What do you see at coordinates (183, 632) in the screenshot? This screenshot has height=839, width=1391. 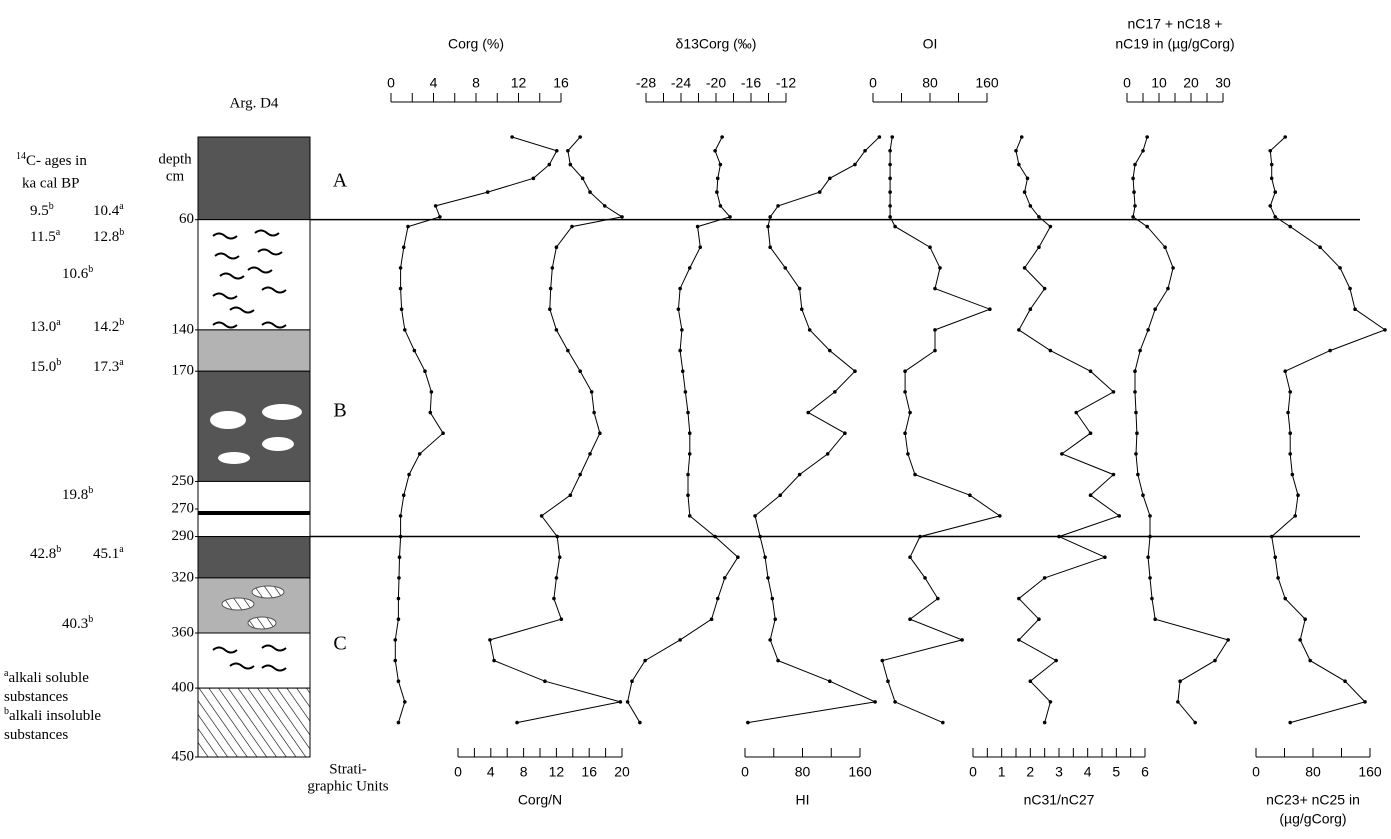 I see `depth-tick-label: 360` at bounding box center [183, 632].